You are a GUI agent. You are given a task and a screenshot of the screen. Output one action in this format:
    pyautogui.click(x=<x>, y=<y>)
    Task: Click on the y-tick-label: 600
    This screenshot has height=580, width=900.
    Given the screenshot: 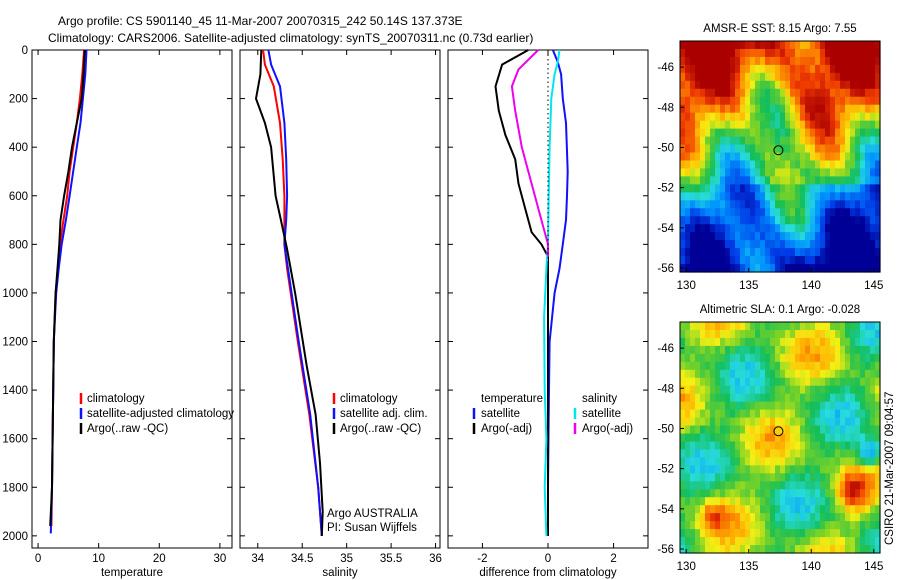 What is the action you would take?
    pyautogui.click(x=18, y=197)
    